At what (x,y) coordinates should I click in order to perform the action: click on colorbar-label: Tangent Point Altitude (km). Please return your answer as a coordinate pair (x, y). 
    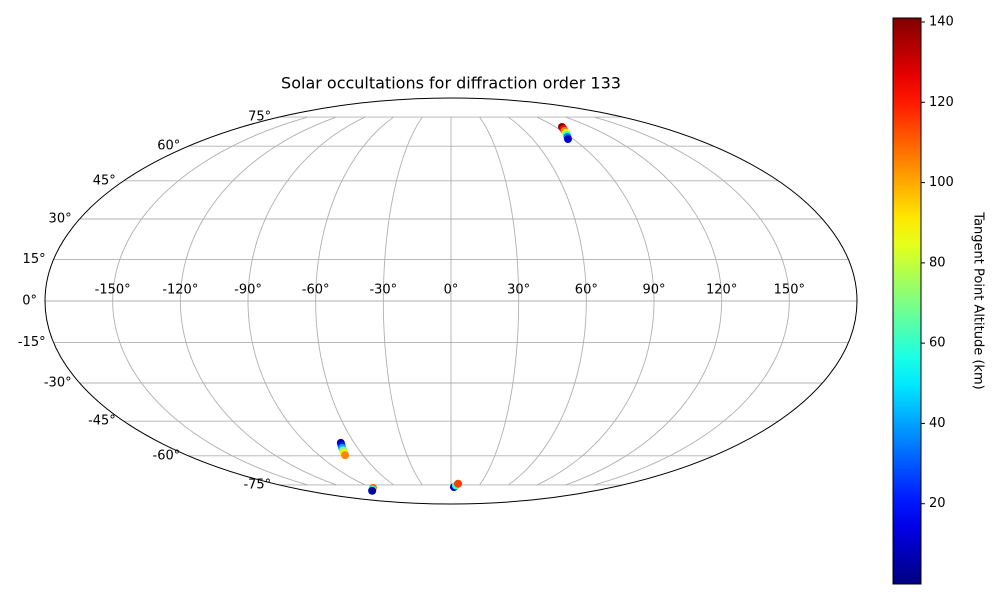
    Looking at the image, I should click on (978, 300).